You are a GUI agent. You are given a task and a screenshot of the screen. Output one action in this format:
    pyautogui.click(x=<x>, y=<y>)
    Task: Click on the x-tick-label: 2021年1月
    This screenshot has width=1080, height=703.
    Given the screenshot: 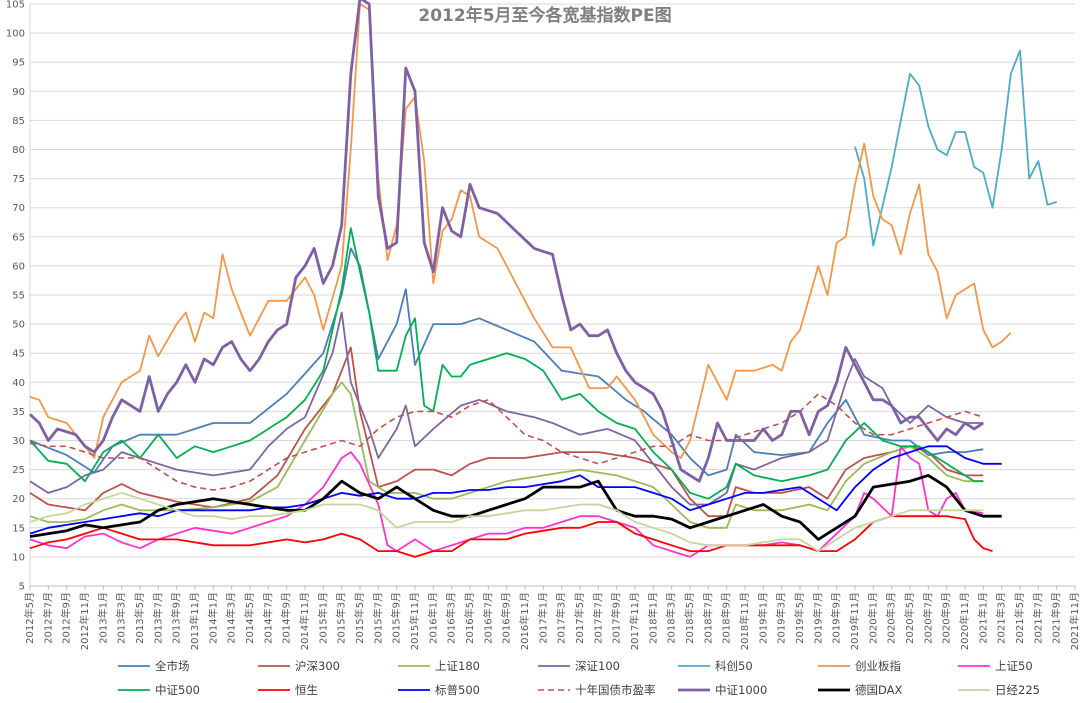 What is the action you would take?
    pyautogui.click(x=982, y=618)
    